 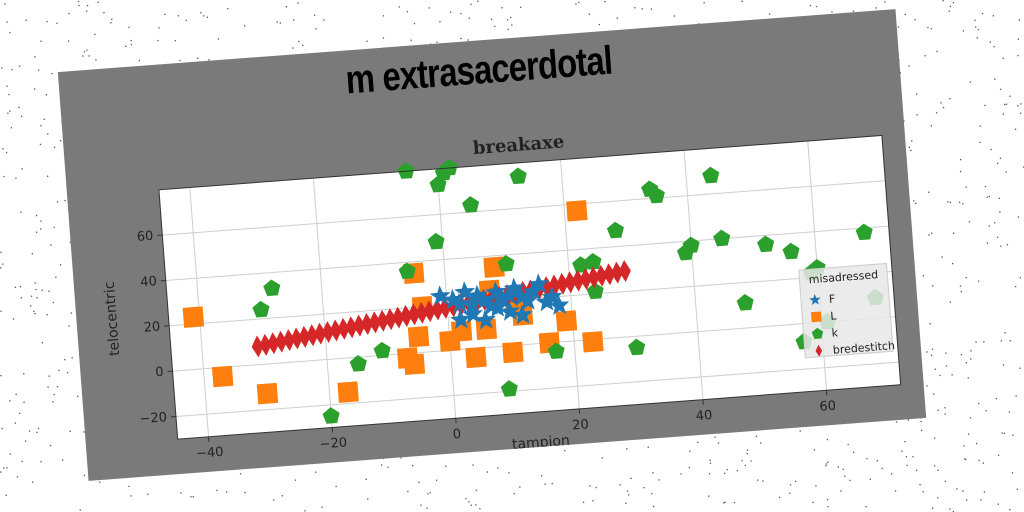 What do you see at coordinates (863, 348) in the screenshot?
I see `legend-label: bredestitch` at bounding box center [863, 348].